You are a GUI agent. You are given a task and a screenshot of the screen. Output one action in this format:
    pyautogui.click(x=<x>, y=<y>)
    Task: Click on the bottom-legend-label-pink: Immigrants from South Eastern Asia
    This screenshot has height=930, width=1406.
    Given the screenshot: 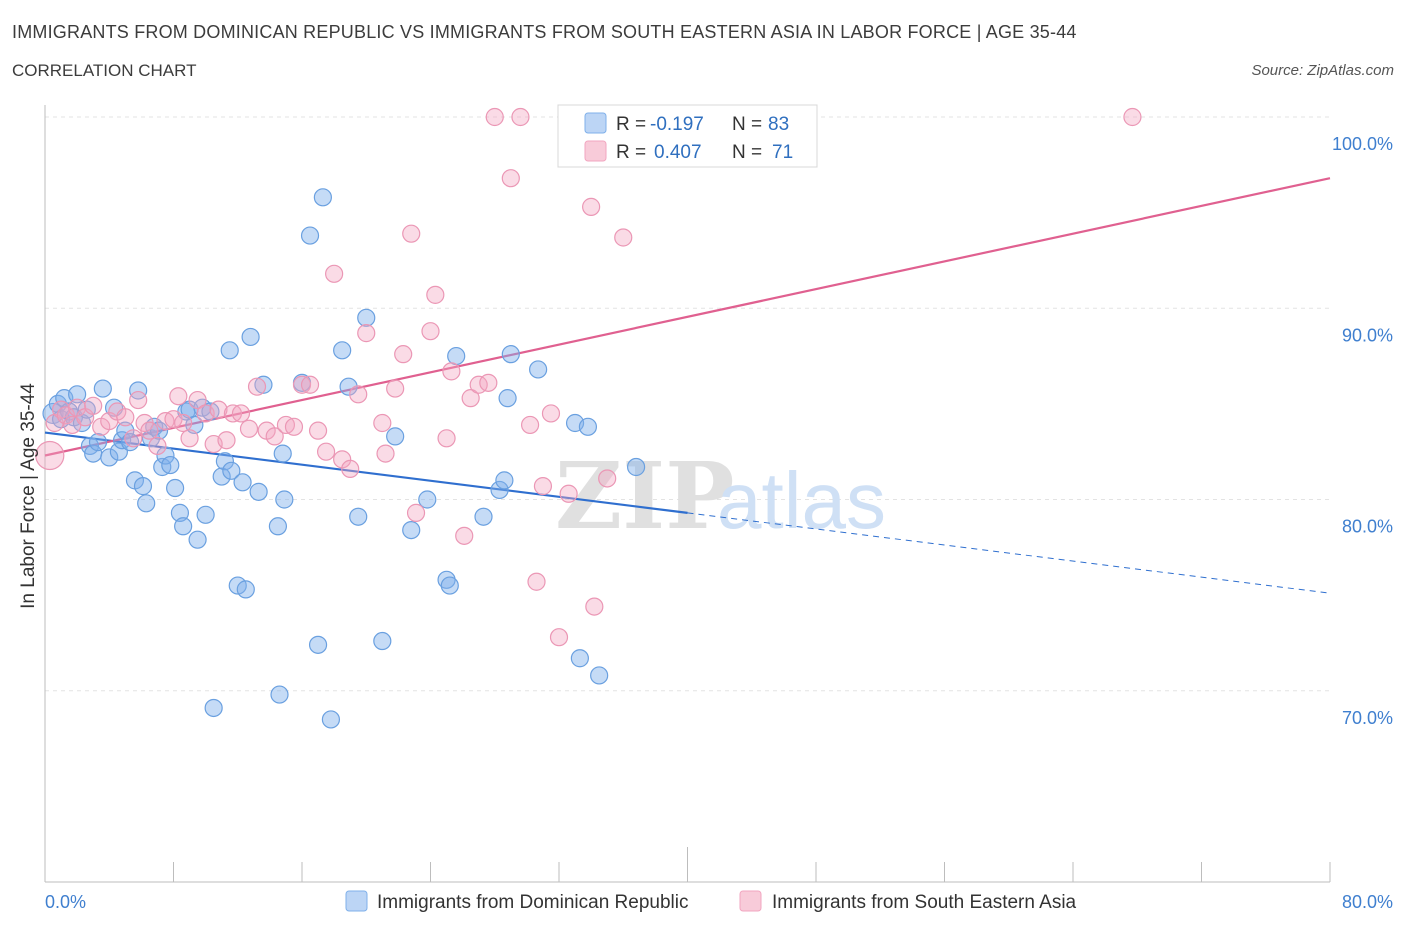 What is the action you would take?
    pyautogui.click(x=924, y=902)
    